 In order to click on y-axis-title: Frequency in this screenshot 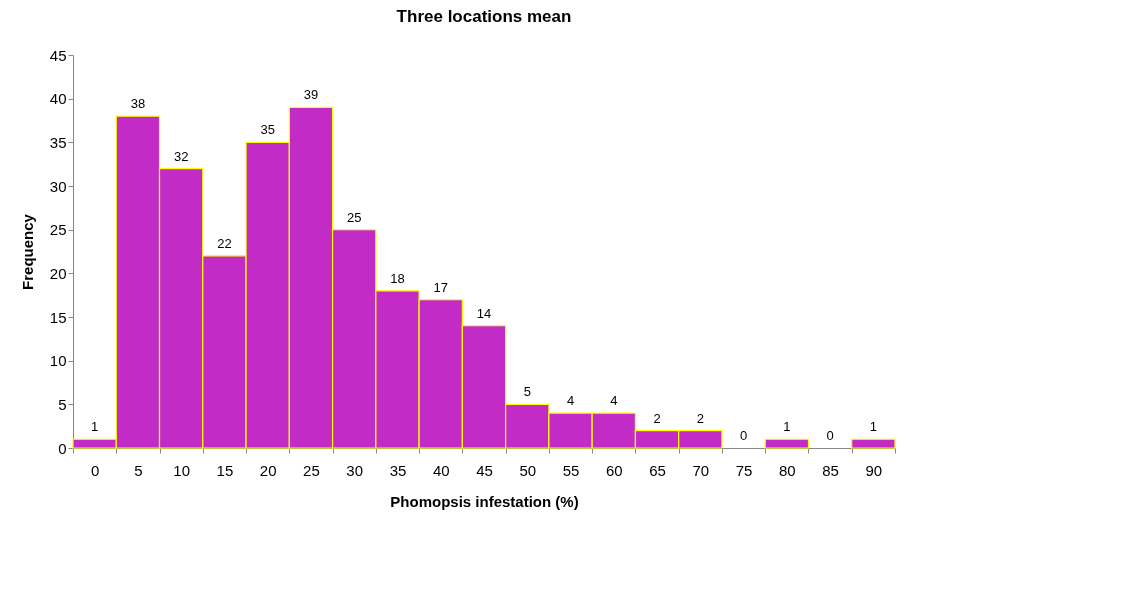, I will do `click(27, 251)`.